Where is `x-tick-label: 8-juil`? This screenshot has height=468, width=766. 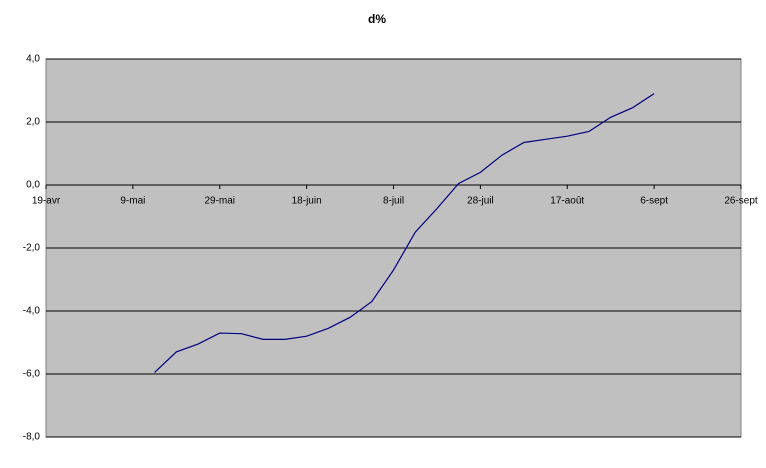 x-tick-label: 8-juil is located at coordinates (393, 201).